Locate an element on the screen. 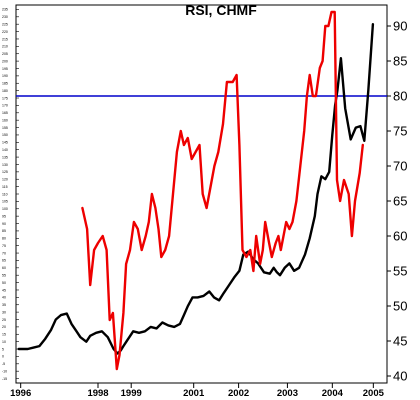 The width and height of the screenshot is (420, 400). left-tick-label: 225 is located at coordinates (5, 24).